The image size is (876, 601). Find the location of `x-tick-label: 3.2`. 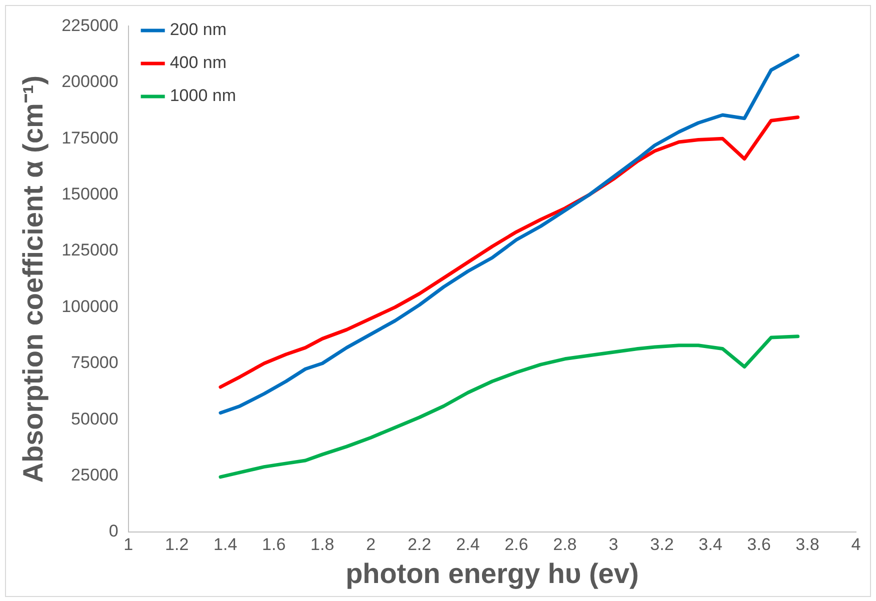

x-tick-label: 3.2 is located at coordinates (662, 544).